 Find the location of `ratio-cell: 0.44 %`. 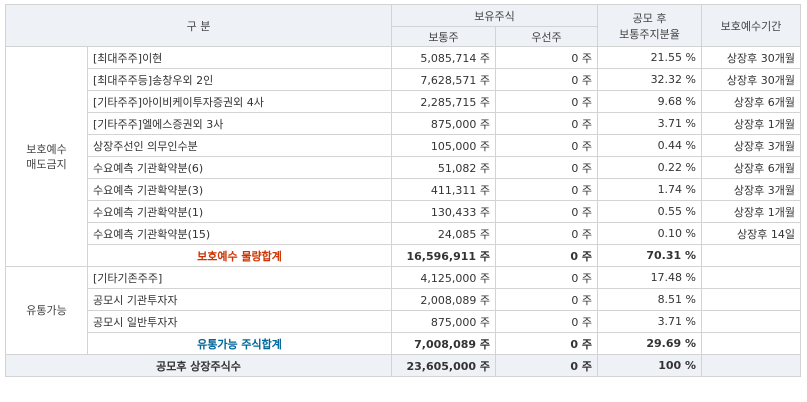

ratio-cell: 0.44 % is located at coordinates (650, 145).